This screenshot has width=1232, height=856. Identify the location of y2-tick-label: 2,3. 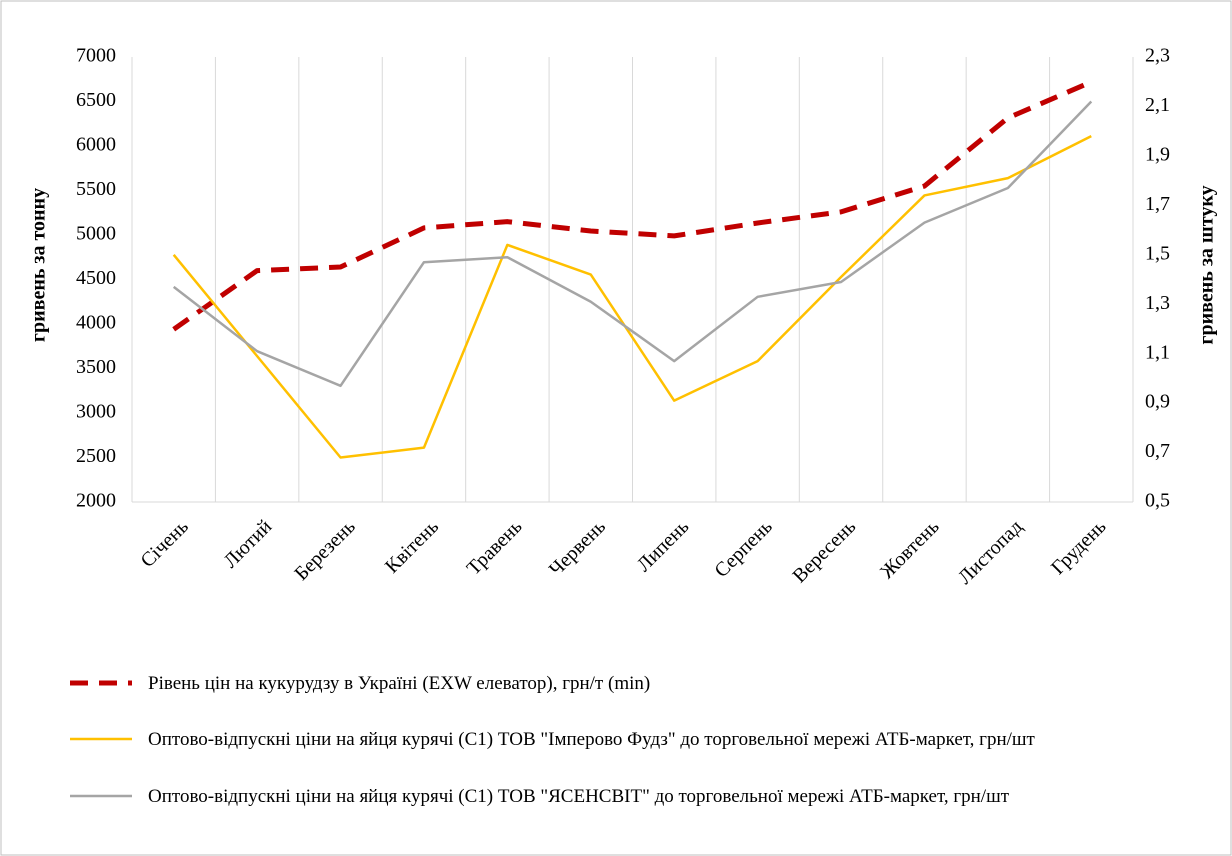
(1157, 56).